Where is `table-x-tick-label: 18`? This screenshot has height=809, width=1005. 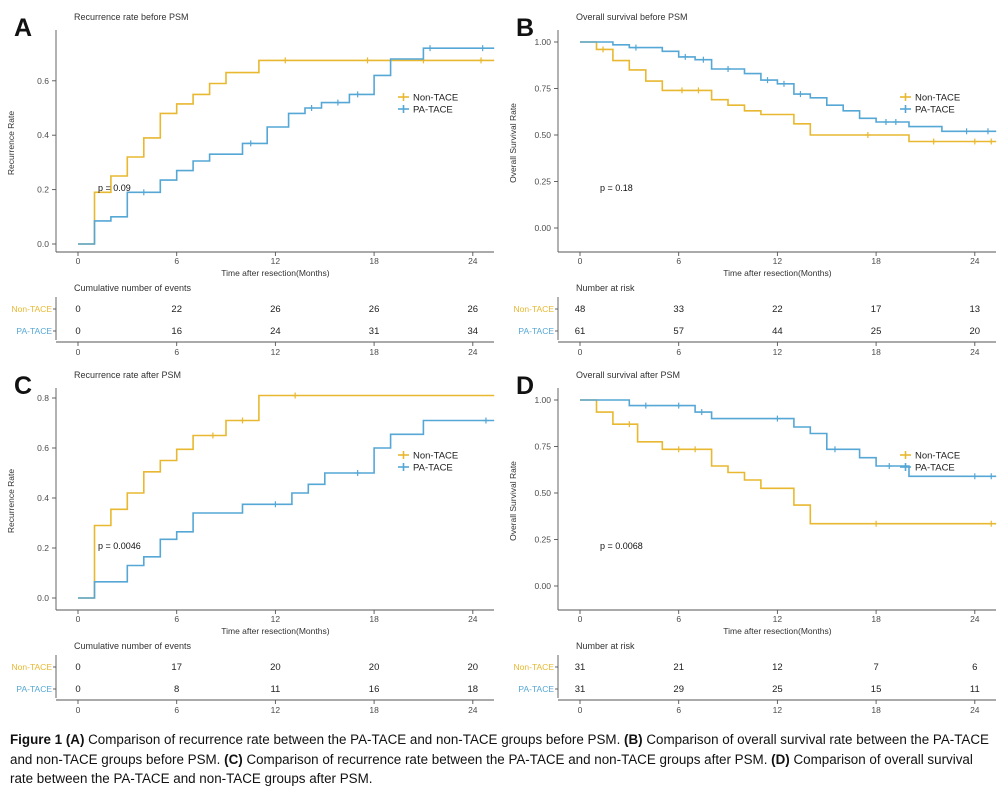 table-x-tick-label: 18 is located at coordinates (876, 710).